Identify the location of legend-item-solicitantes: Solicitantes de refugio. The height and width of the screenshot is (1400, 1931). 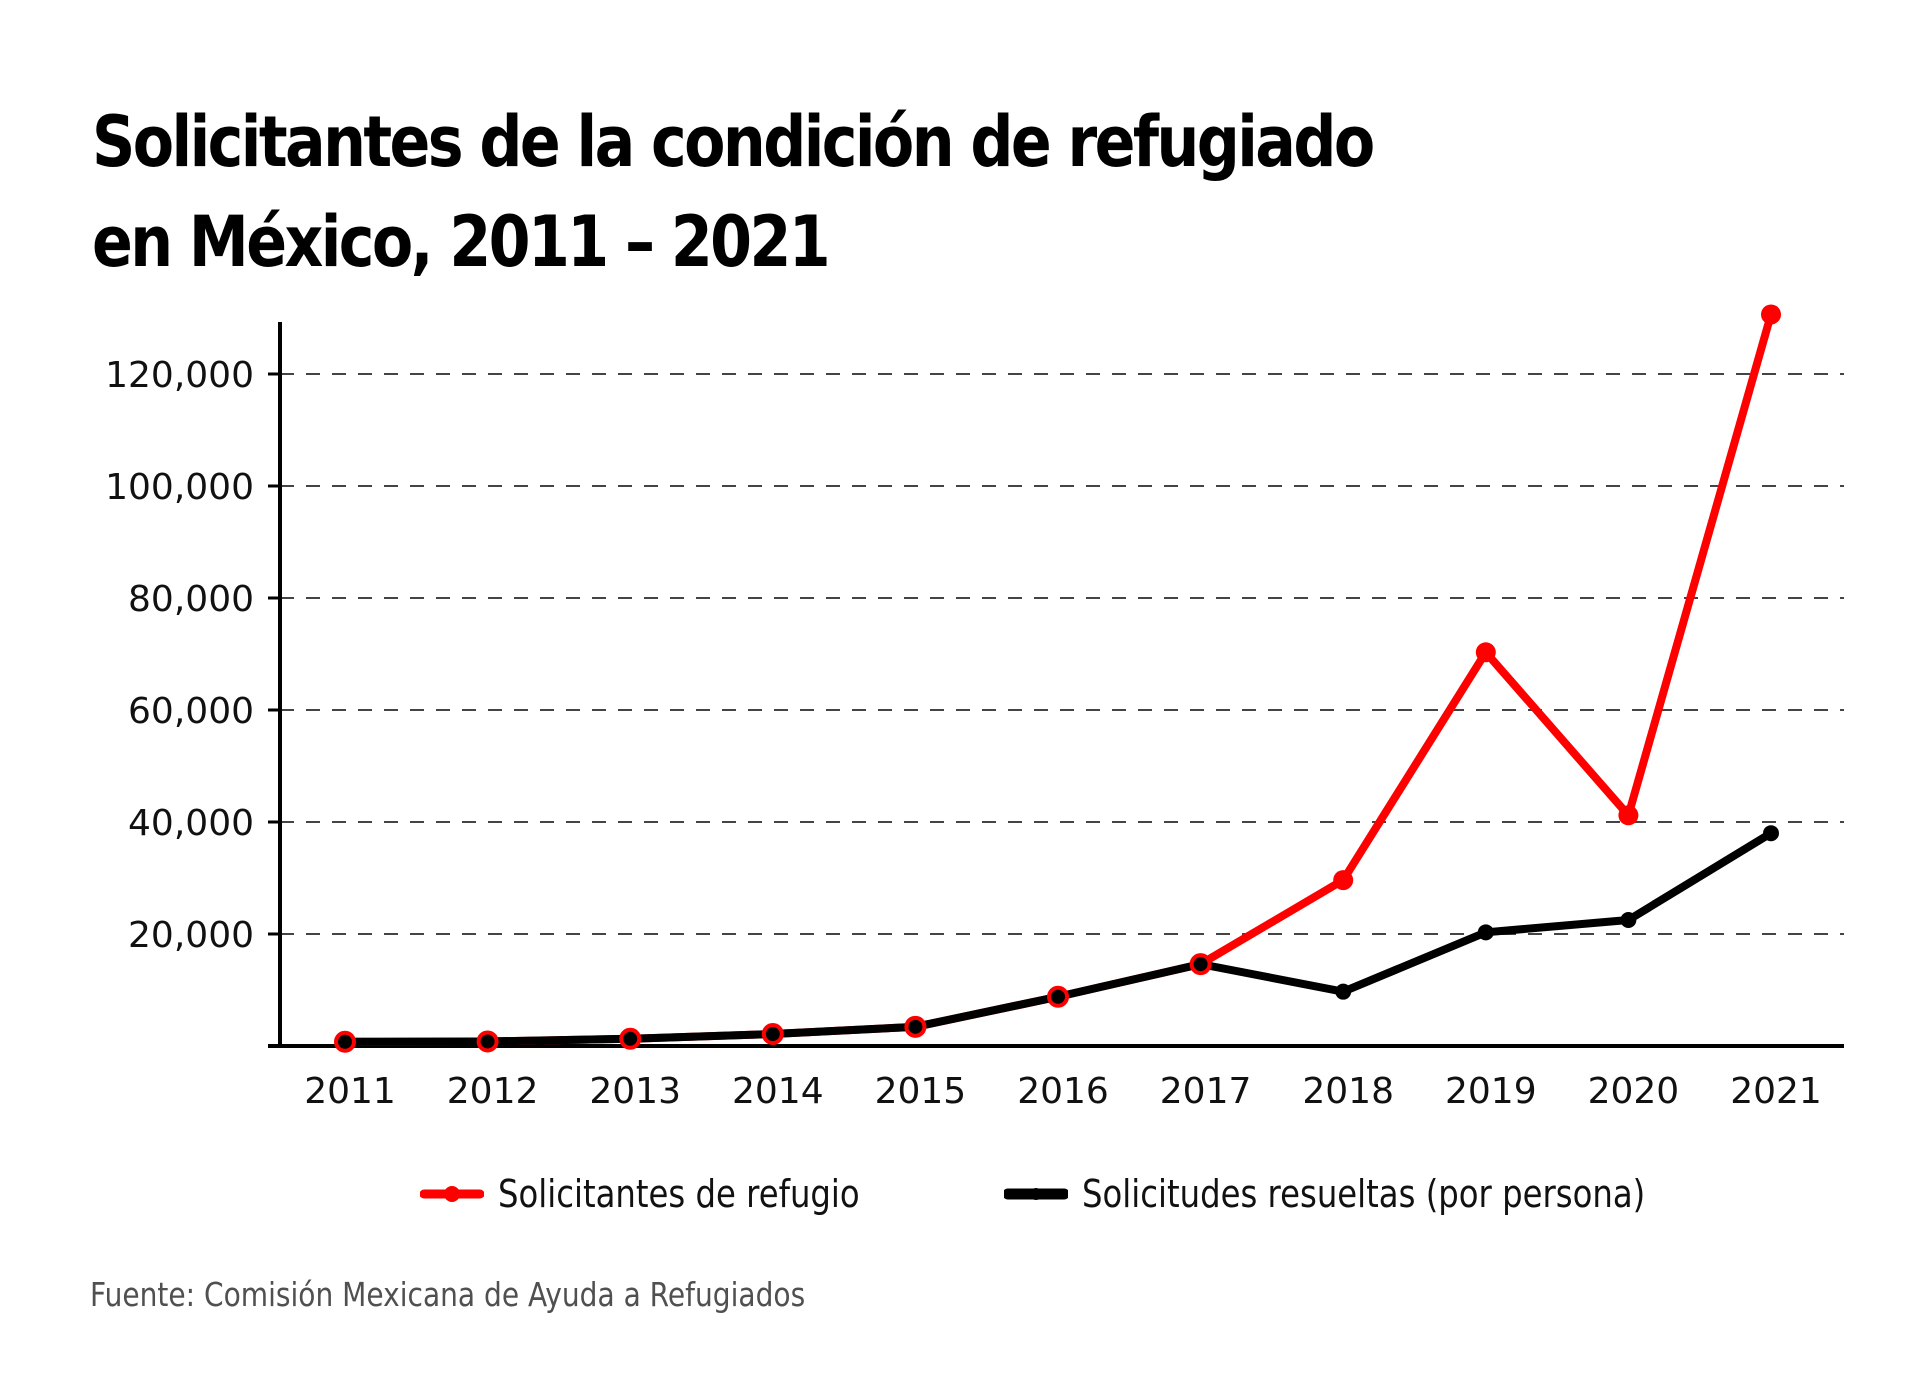
(672, 1194).